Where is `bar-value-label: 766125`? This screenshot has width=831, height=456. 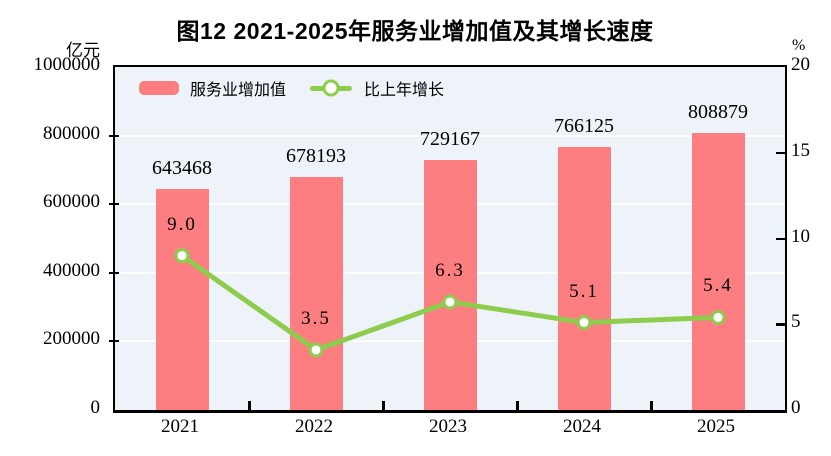 bar-value-label: 766125 is located at coordinates (584, 126).